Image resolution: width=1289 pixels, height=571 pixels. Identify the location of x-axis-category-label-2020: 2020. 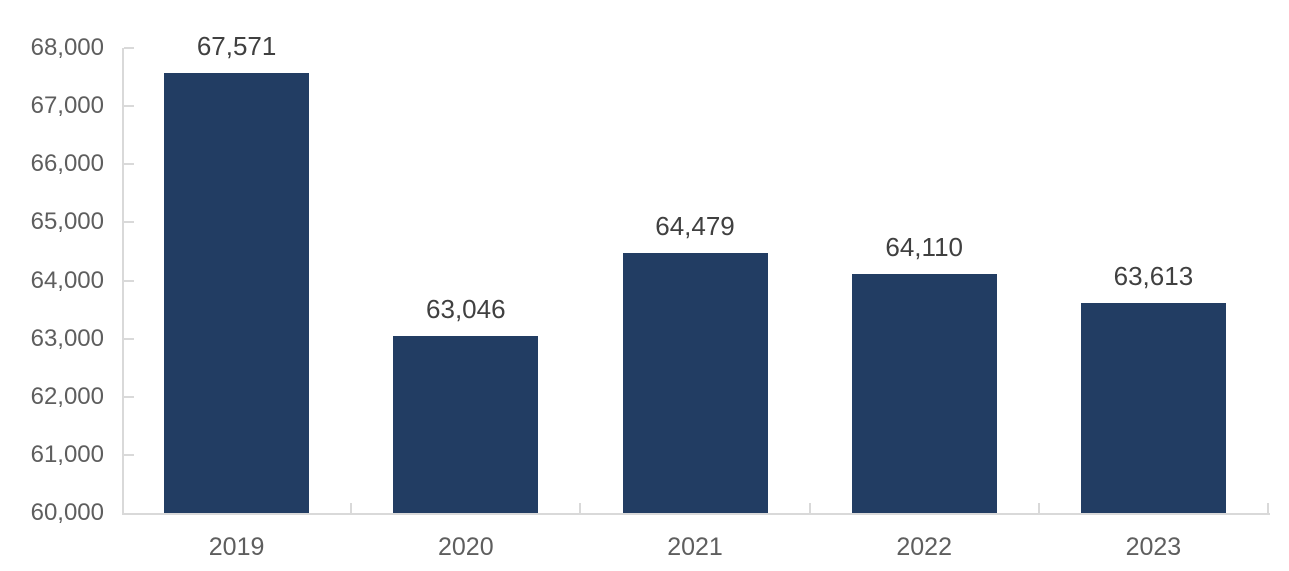
(465, 547).